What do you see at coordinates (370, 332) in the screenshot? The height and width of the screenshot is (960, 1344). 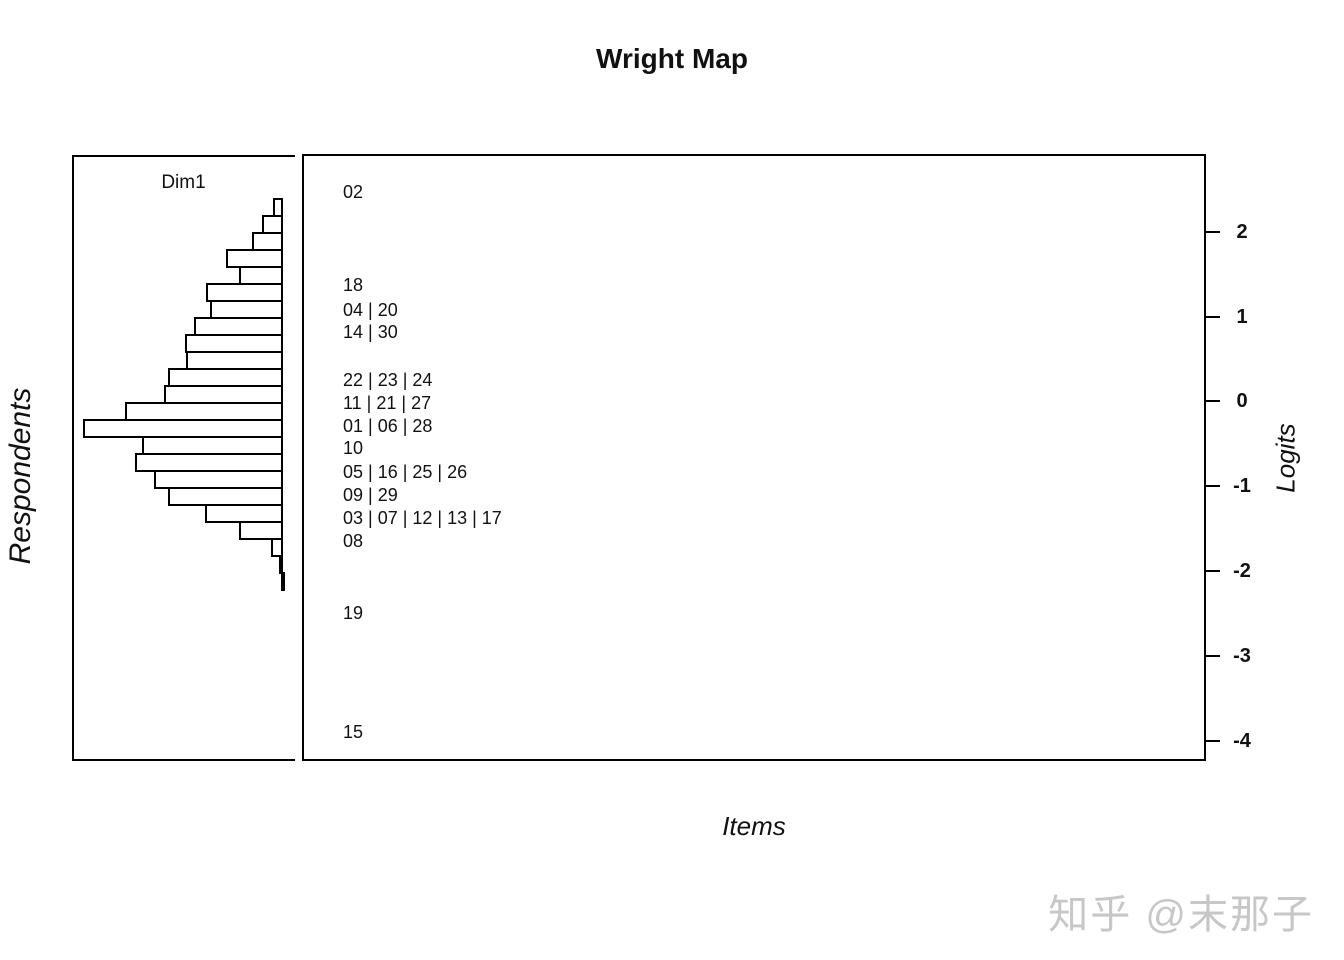 I see `item-row: 14 | 30` at bounding box center [370, 332].